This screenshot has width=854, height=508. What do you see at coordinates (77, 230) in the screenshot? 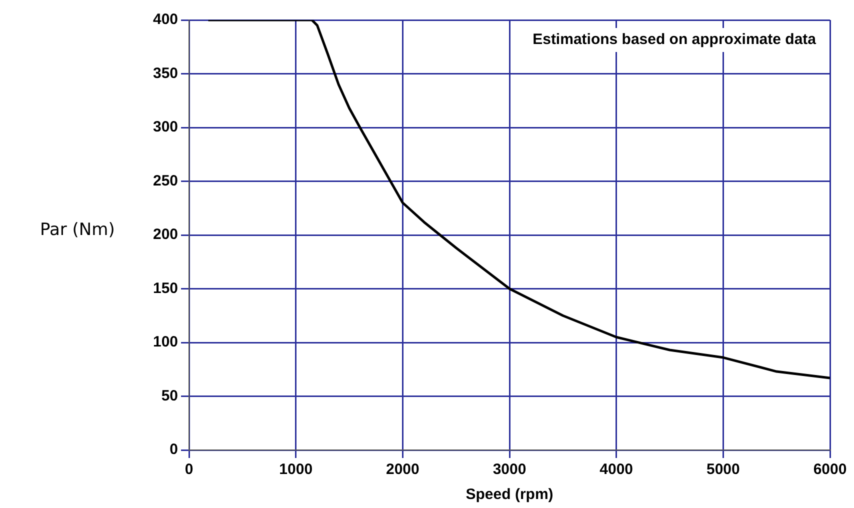
I see `y-axis-title: Par (Nm)` at bounding box center [77, 230].